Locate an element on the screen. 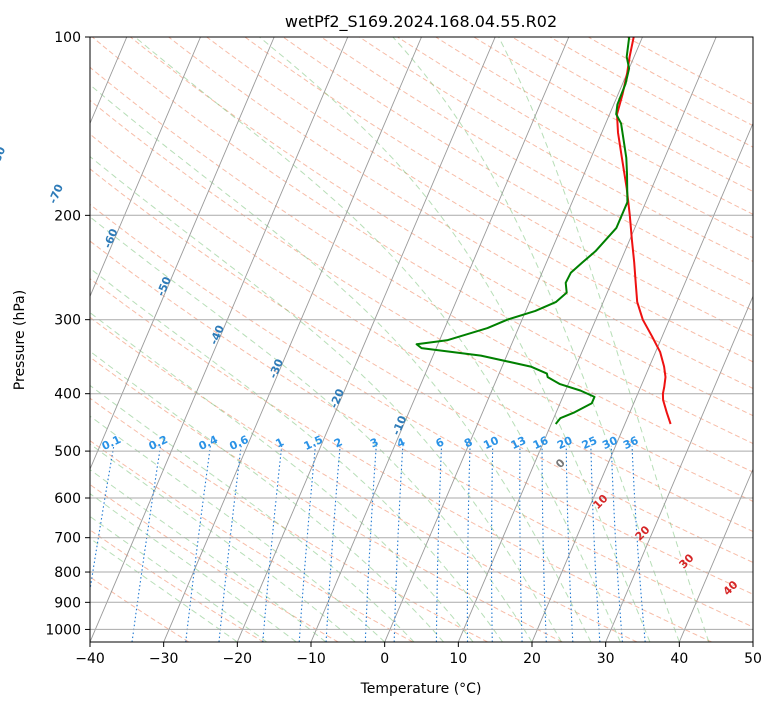  y-tick-label: 700 is located at coordinates (67, 539).